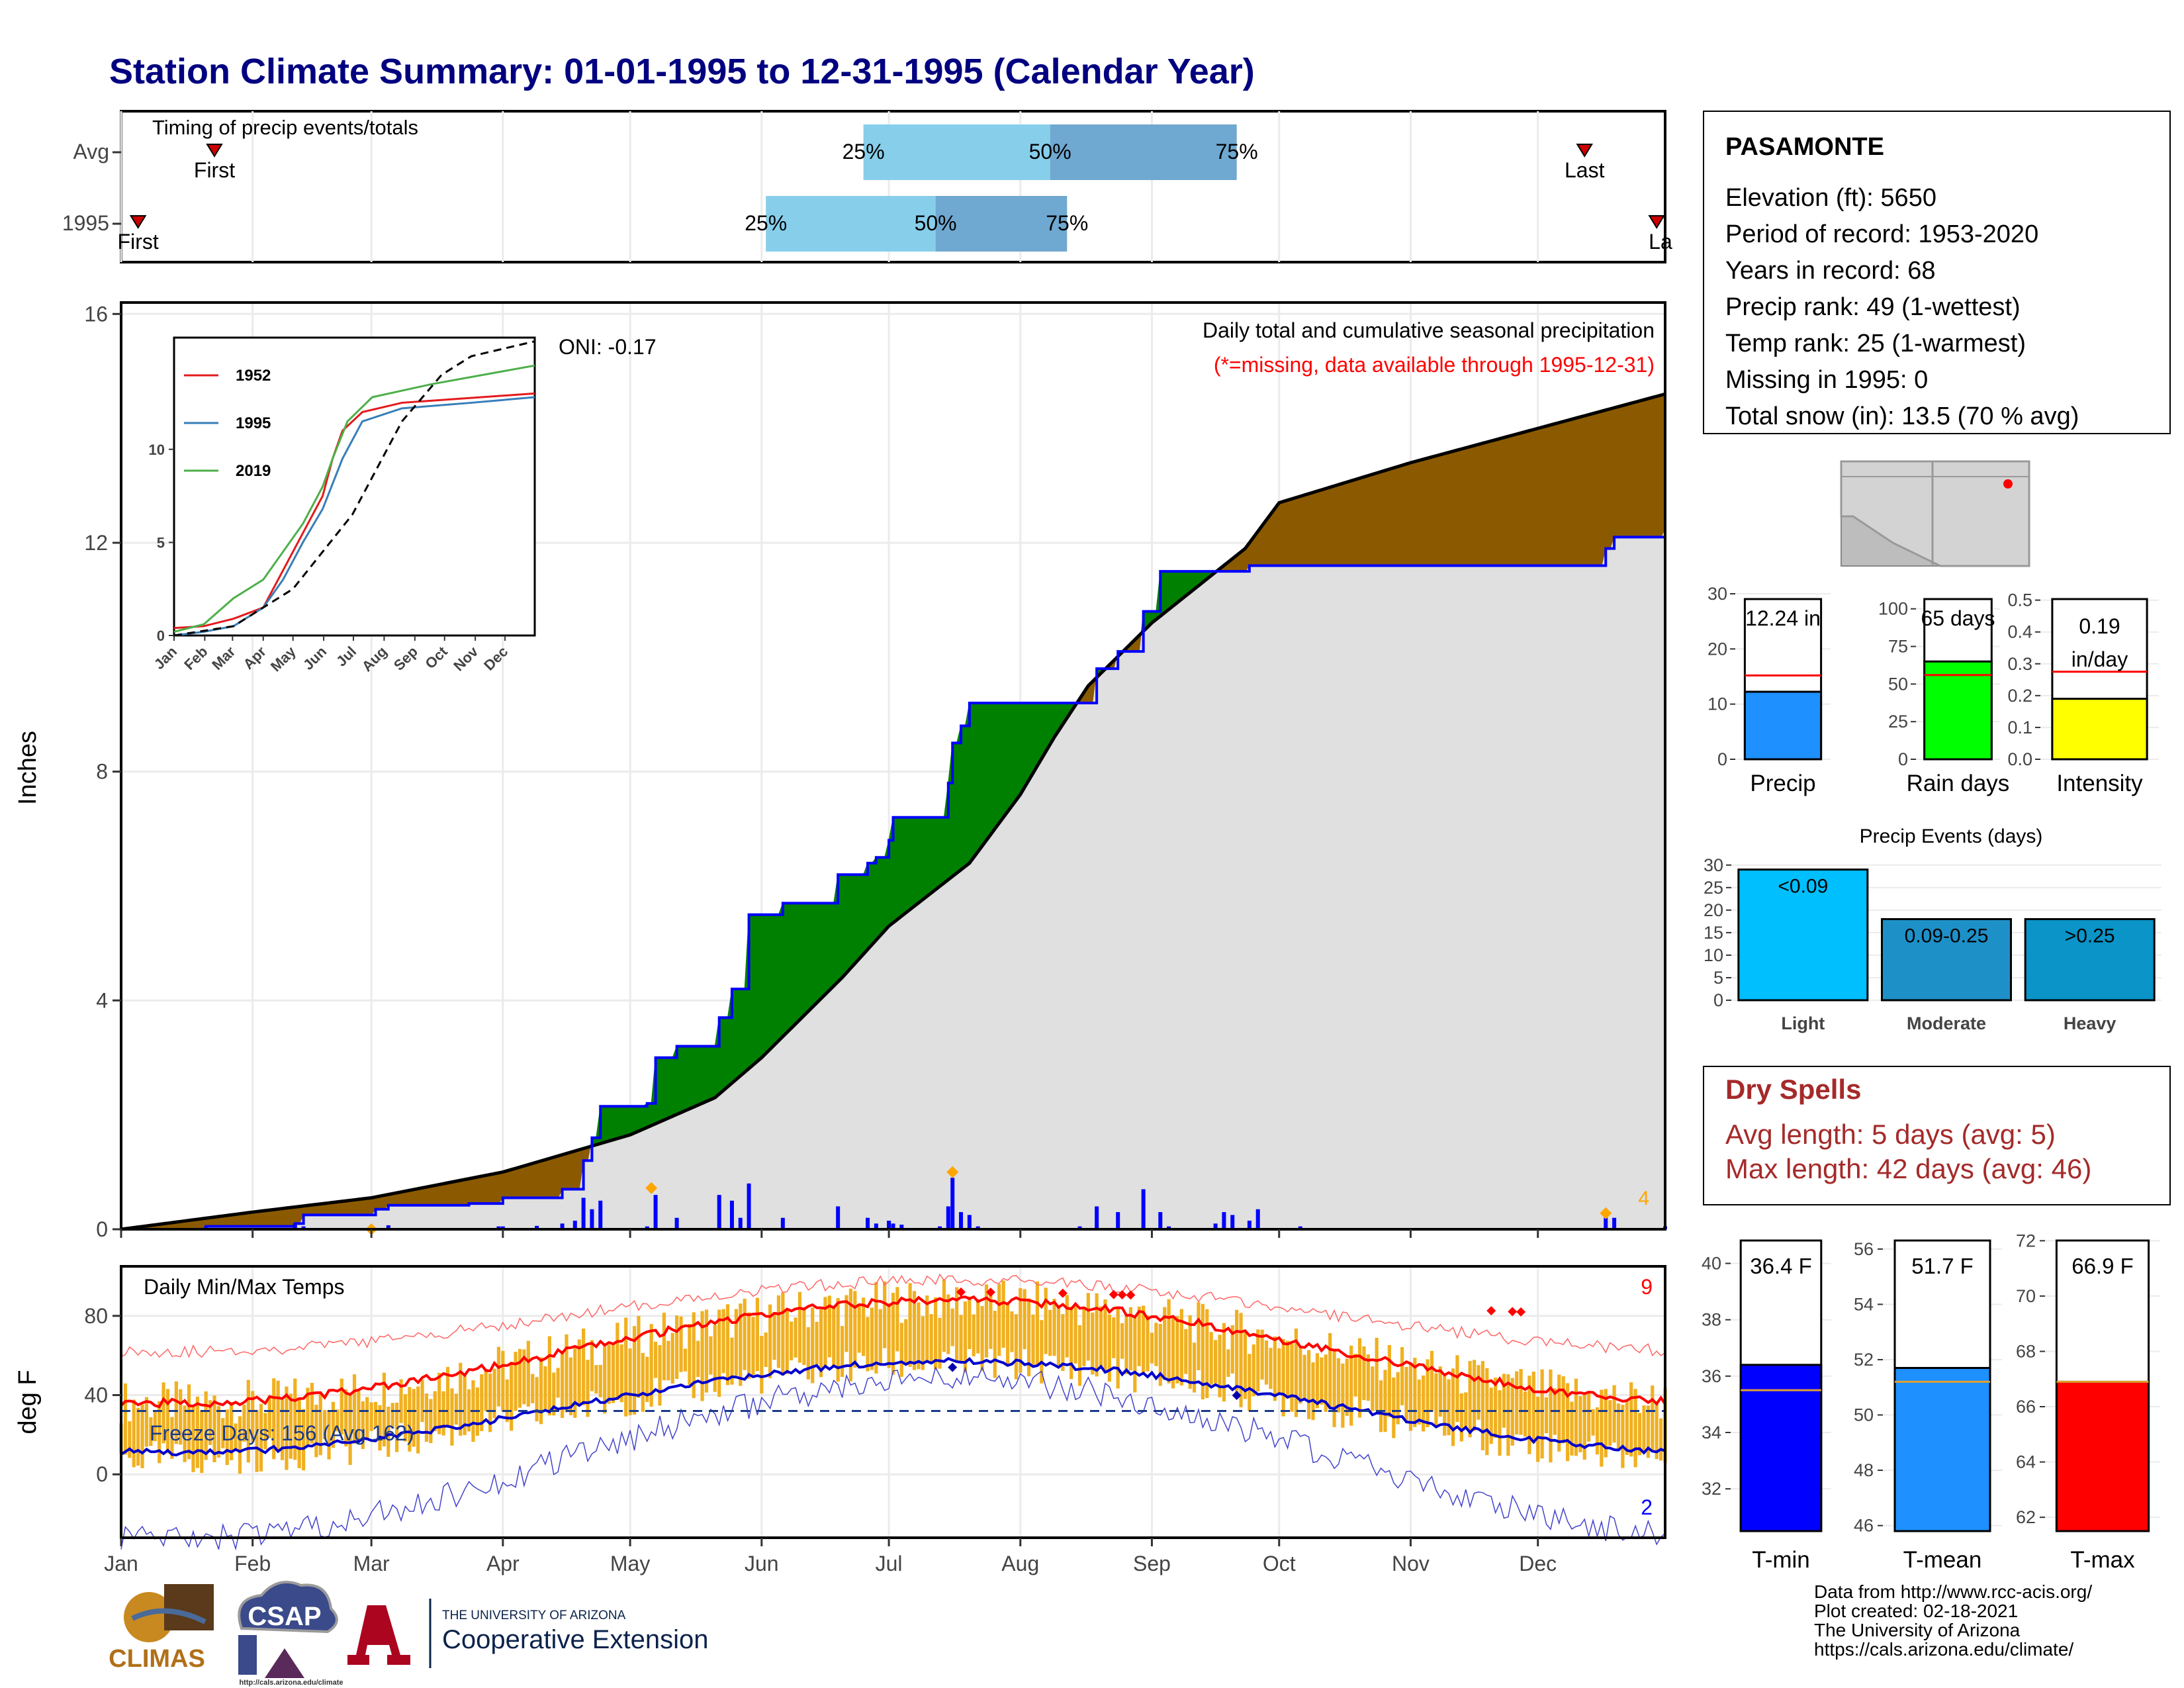 The height and width of the screenshot is (1688, 2184). I want to click on timing-label: Timing of precip events/totals, so click(285, 127).